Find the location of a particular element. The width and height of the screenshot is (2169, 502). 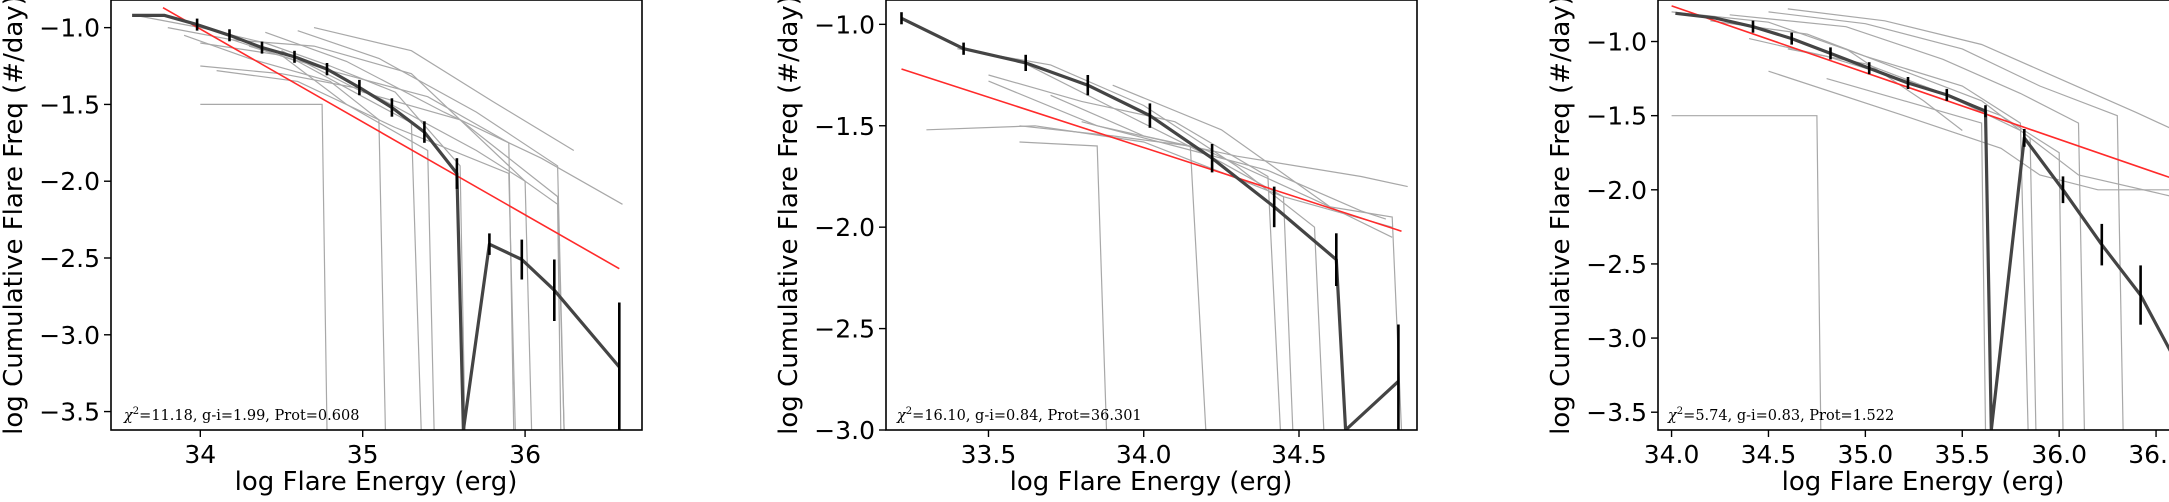

chart-3-y-axis-label: log Cumulative Flare Freq (#/day) is located at coordinates (1561, 217).